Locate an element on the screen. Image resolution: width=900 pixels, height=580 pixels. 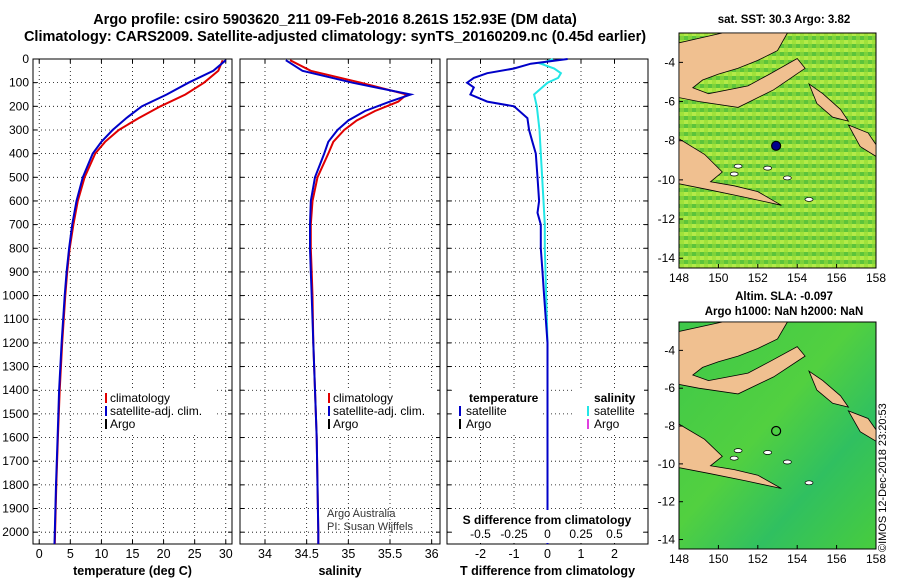
sla-map-xtick-label: 150 is located at coordinates (718, 559).